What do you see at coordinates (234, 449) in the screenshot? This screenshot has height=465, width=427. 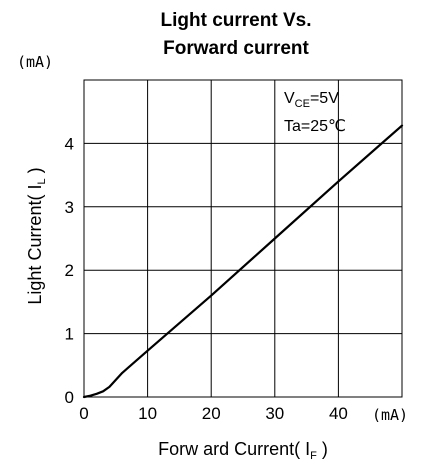 I see `x-axis-label-main: Forw ard Current( I` at bounding box center [234, 449].